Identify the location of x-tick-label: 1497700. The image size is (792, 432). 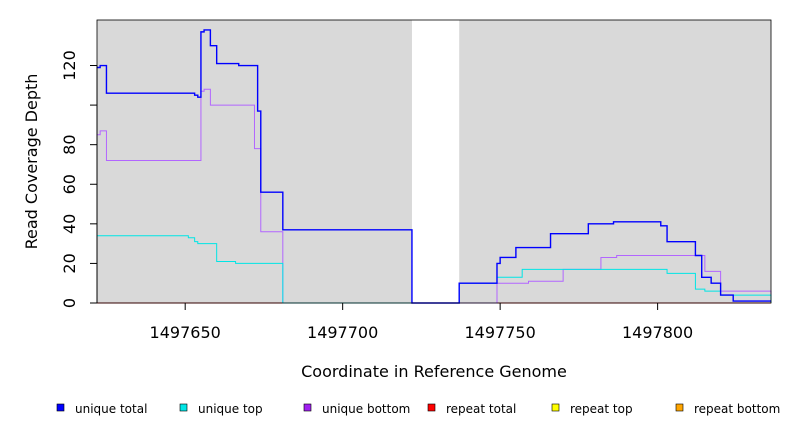
(342, 332).